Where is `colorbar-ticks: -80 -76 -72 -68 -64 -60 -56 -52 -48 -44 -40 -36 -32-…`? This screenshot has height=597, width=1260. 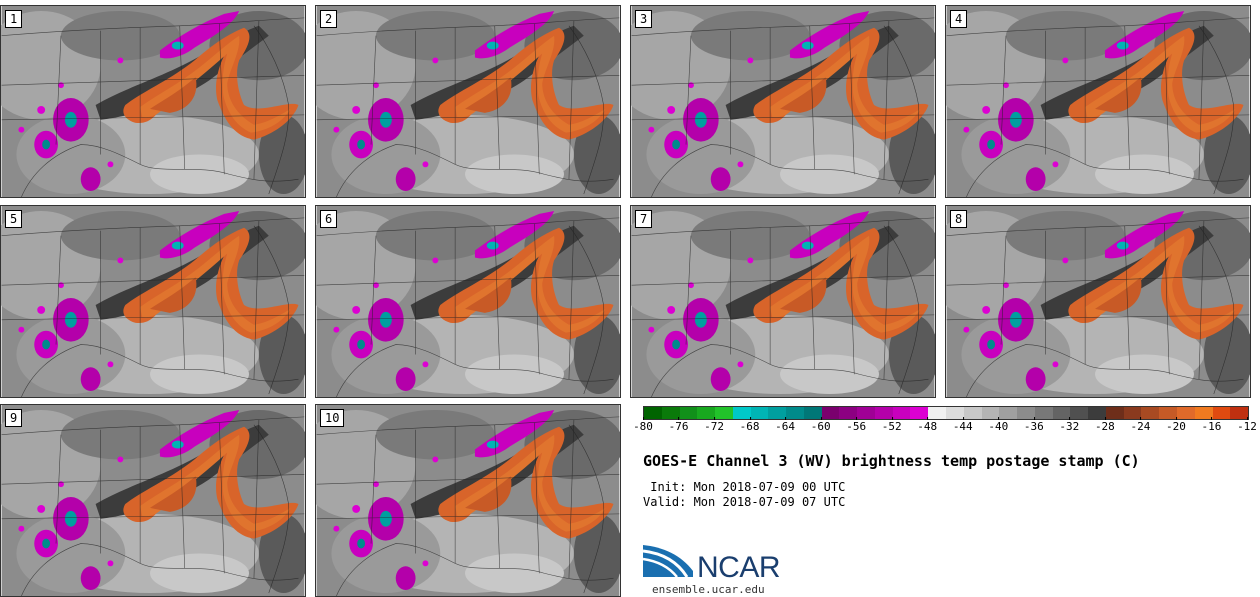 colorbar-ticks: -80 -76 -72 -68 -64 -60 -56 -52 -48 -44 -40 -36 -32-… is located at coordinates (945, 428).